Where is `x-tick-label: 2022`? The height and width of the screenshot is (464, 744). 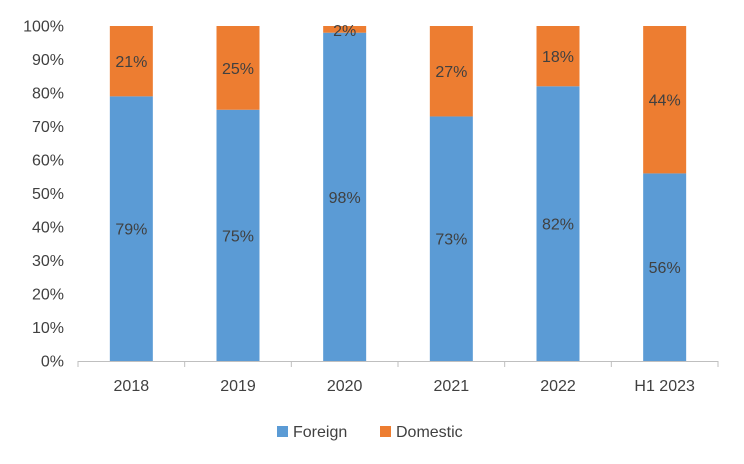 x-tick-label: 2022 is located at coordinates (558, 386).